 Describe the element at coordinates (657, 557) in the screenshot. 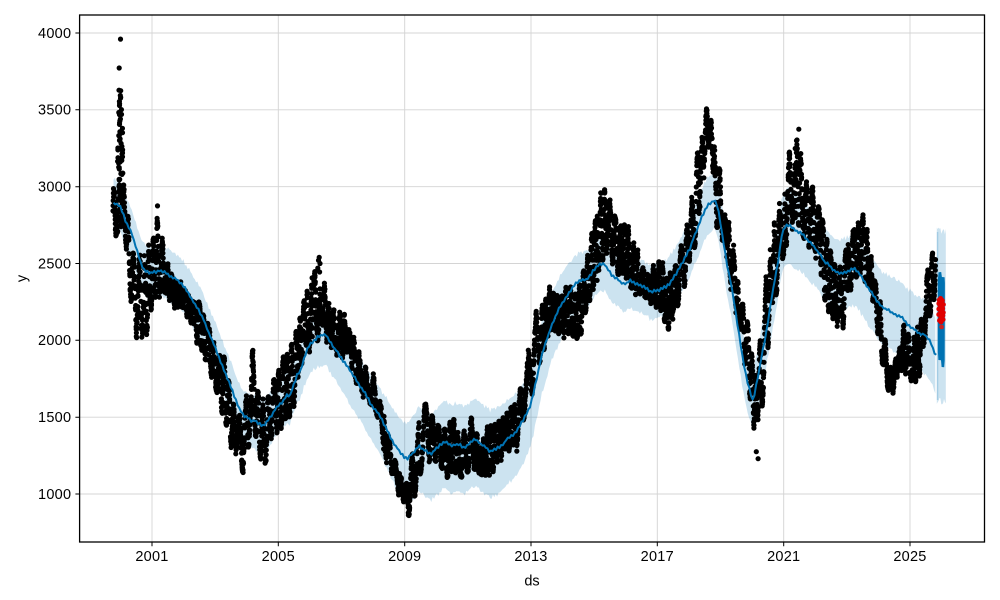

I see `svg-text: 2017` at that location.